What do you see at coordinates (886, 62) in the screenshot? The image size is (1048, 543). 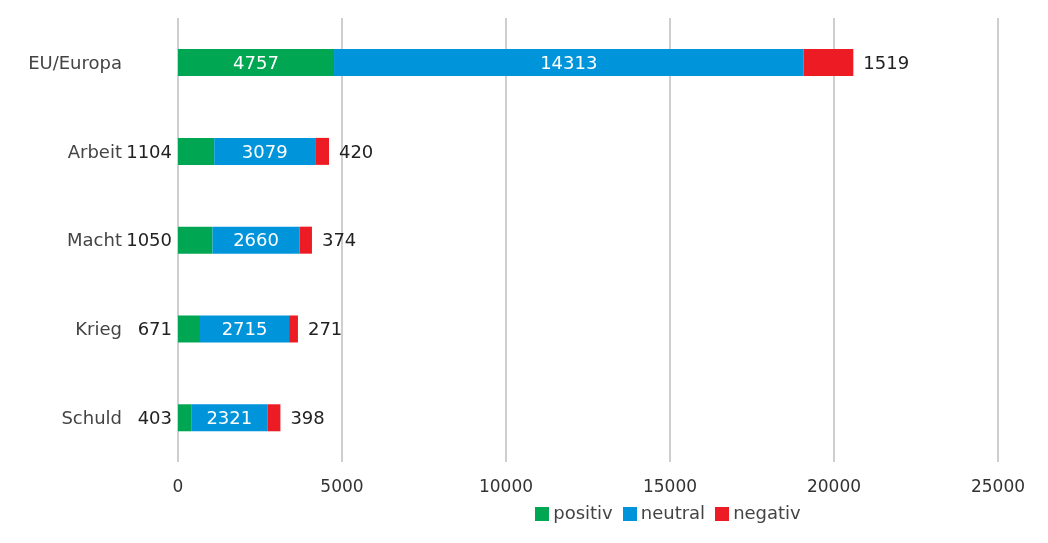 I see `data-label: 1519` at bounding box center [886, 62].